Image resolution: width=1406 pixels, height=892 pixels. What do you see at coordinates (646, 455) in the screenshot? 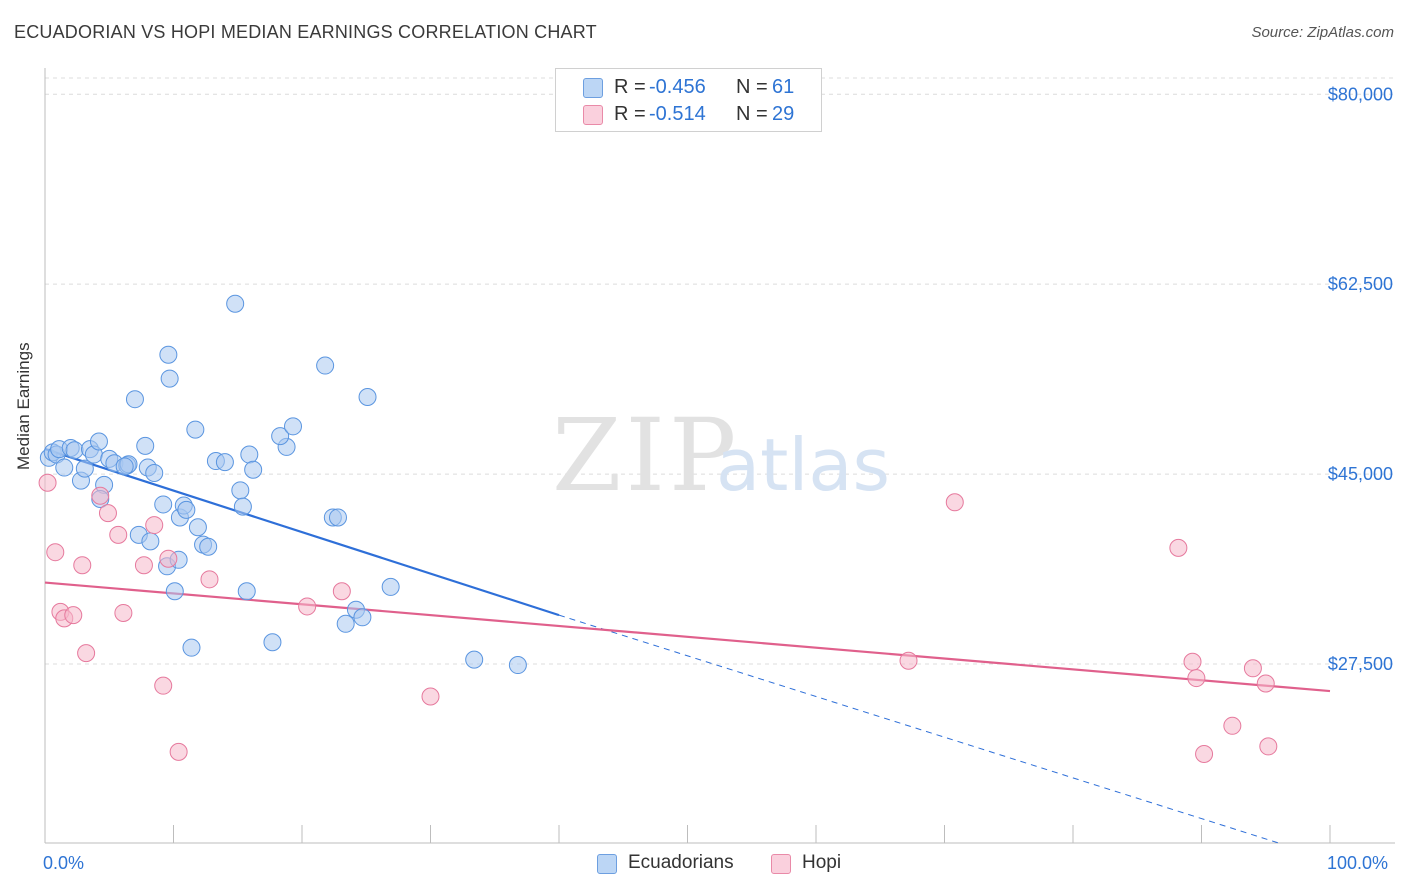
I see `watermark-zip: ZIP` at bounding box center [646, 455].